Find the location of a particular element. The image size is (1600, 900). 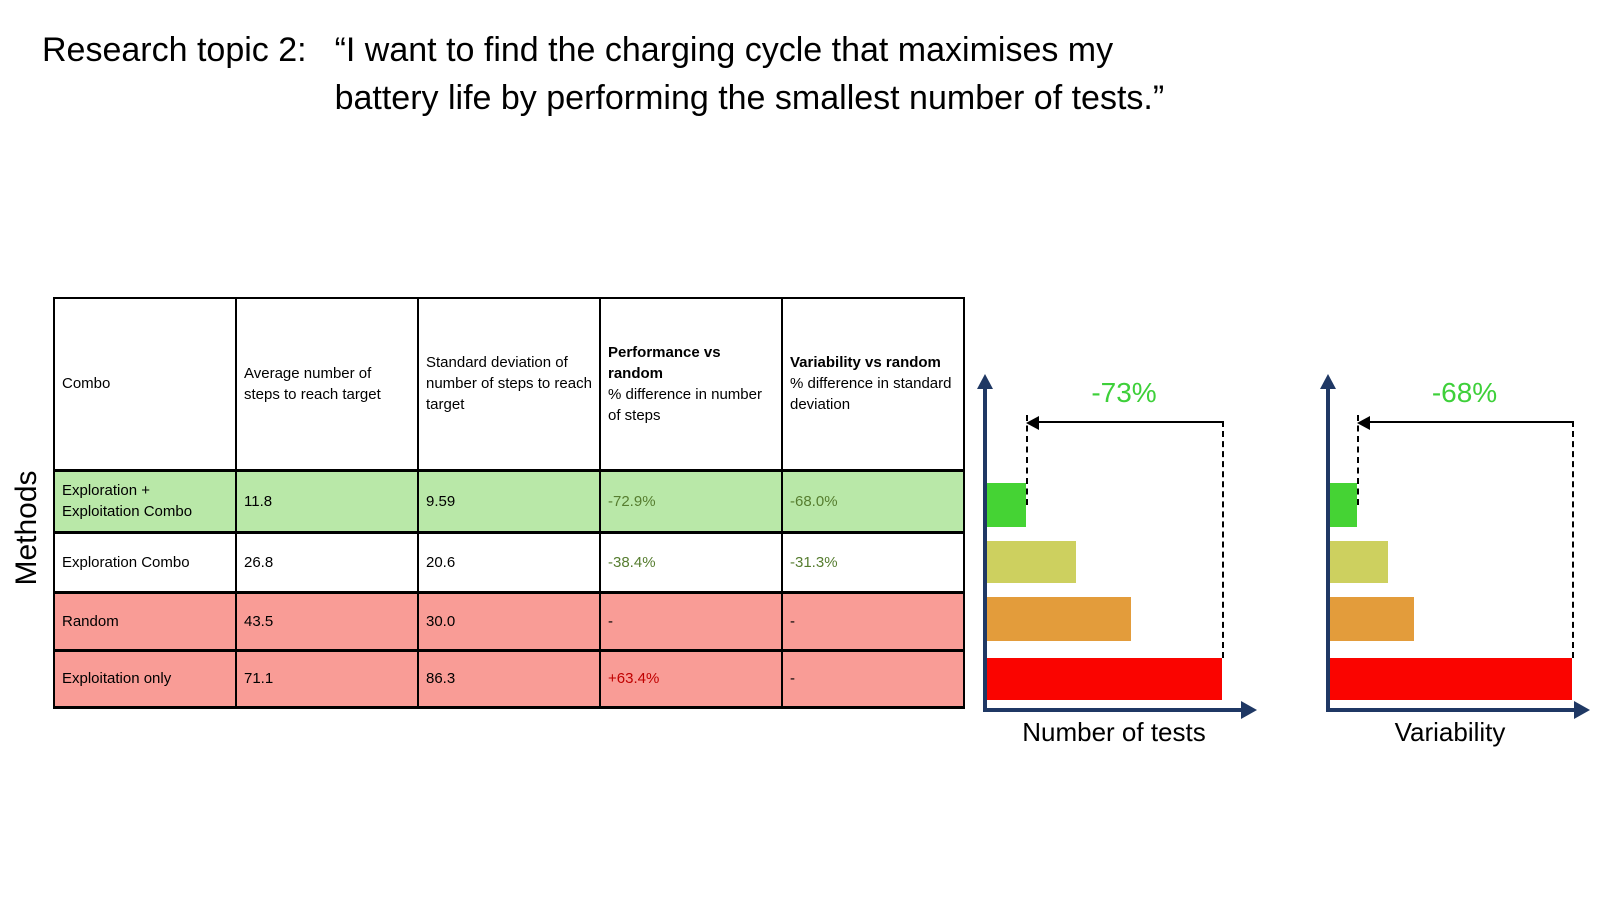

avg-steps-cell: 71.1 is located at coordinates (327, 678).